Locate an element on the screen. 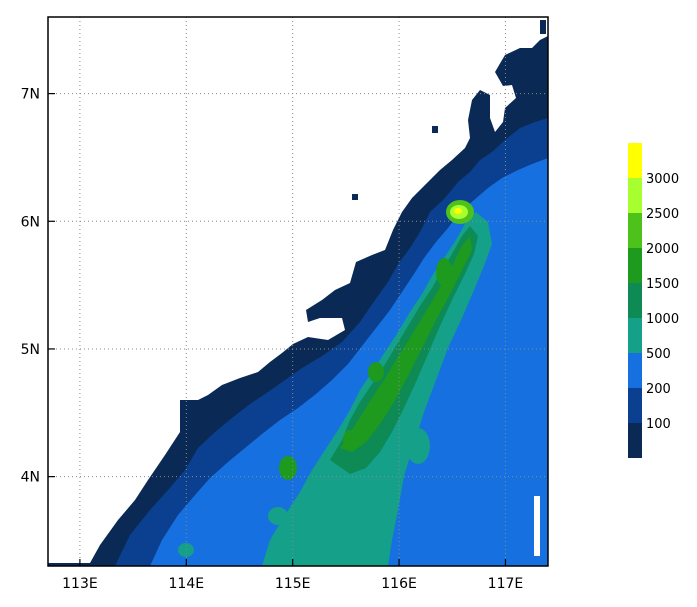 The height and width of the screenshot is (607, 697). y-tick-label: 7N is located at coordinates (30, 95).